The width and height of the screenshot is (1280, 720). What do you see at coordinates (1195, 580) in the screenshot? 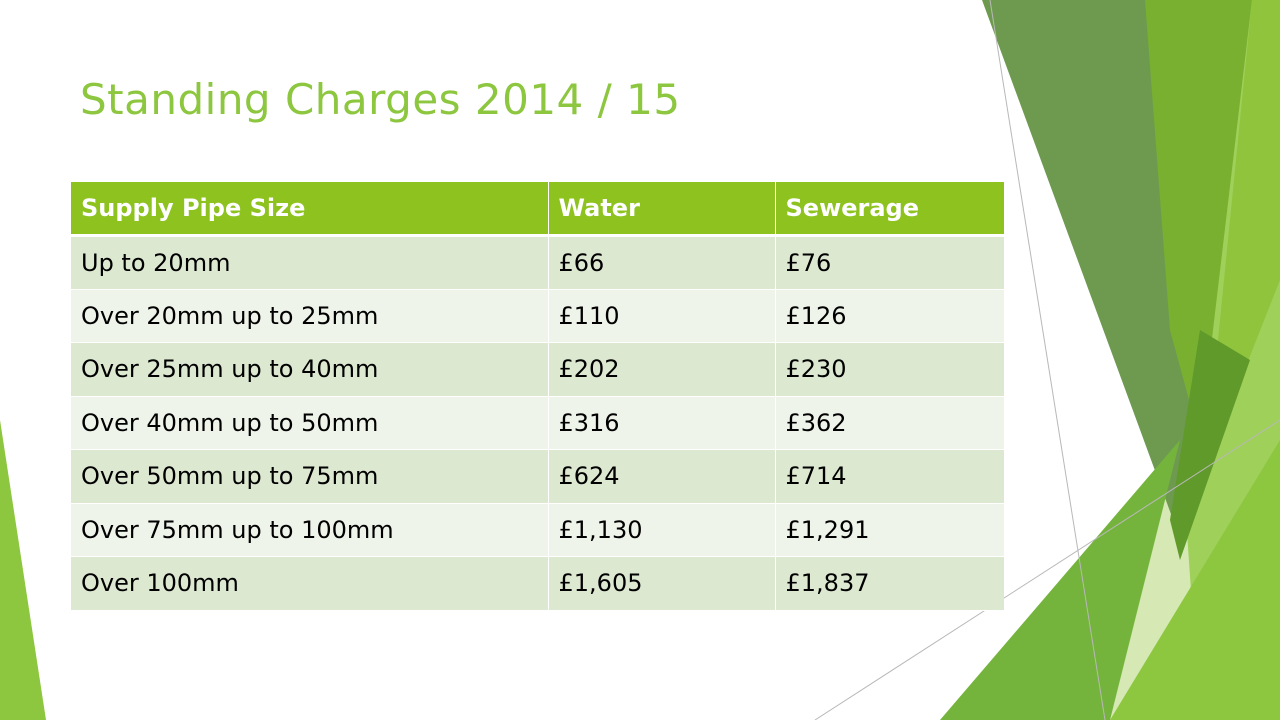
I see `green-bottom-wedge` at bounding box center [1195, 580].